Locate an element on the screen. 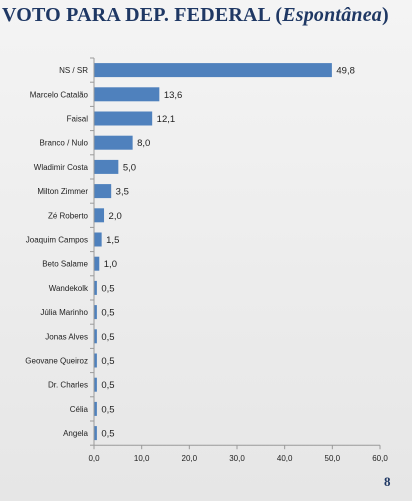 The image size is (412, 501). category-label: Geovane Queiroz is located at coordinates (56, 361).